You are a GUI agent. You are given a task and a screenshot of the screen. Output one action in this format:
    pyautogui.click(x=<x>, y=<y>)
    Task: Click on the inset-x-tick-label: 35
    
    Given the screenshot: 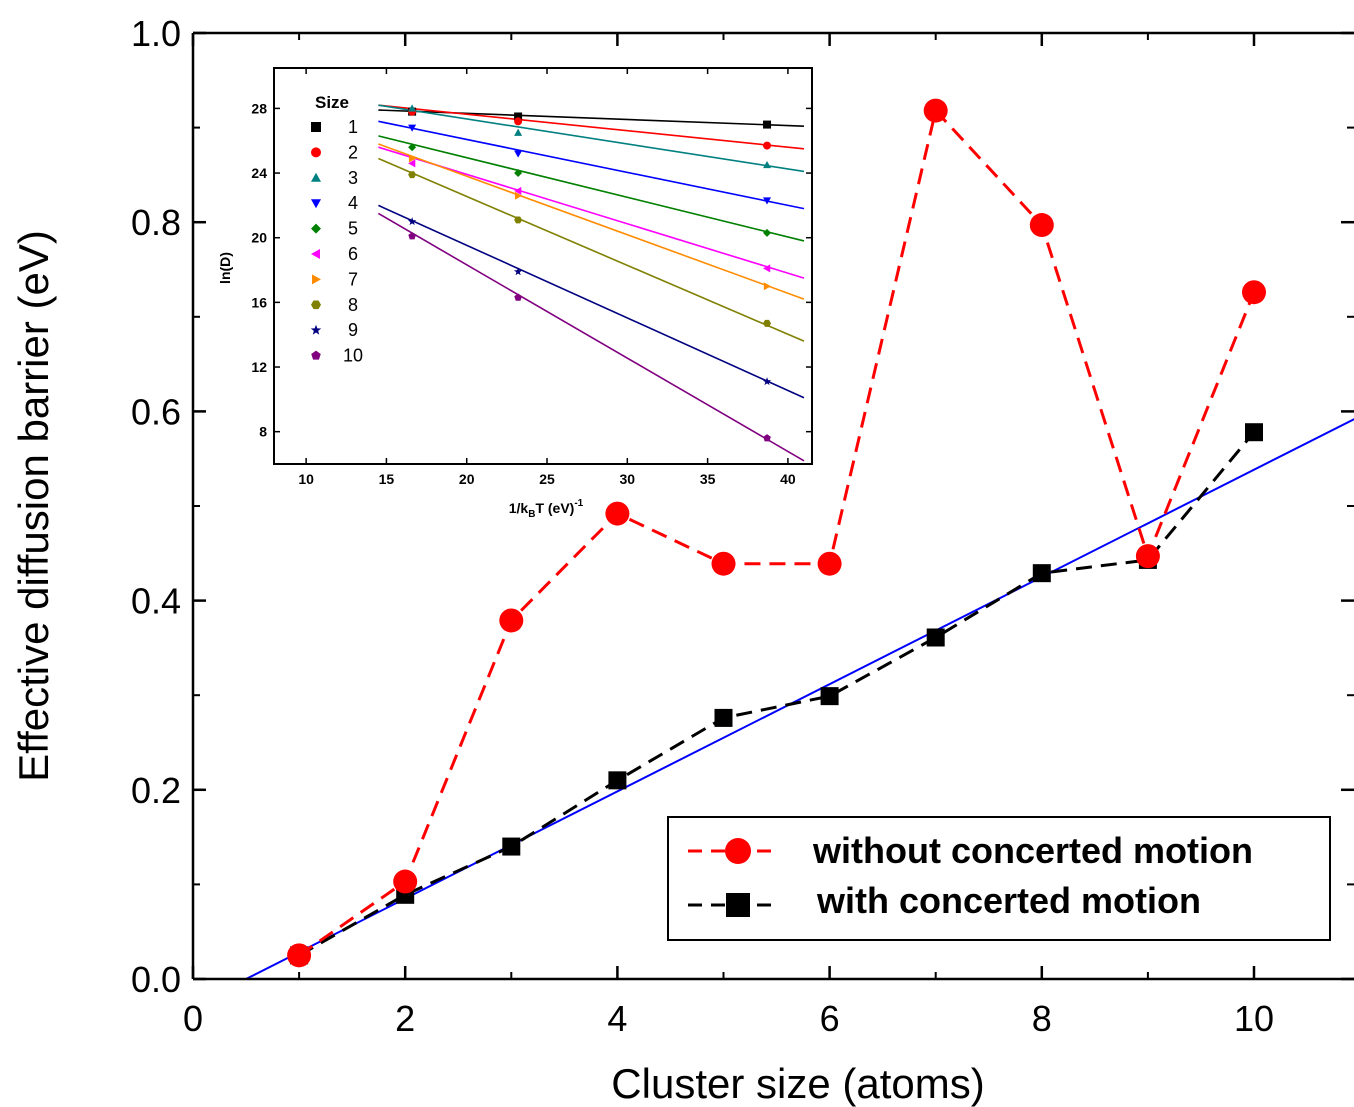 What is the action you would take?
    pyautogui.click(x=708, y=479)
    